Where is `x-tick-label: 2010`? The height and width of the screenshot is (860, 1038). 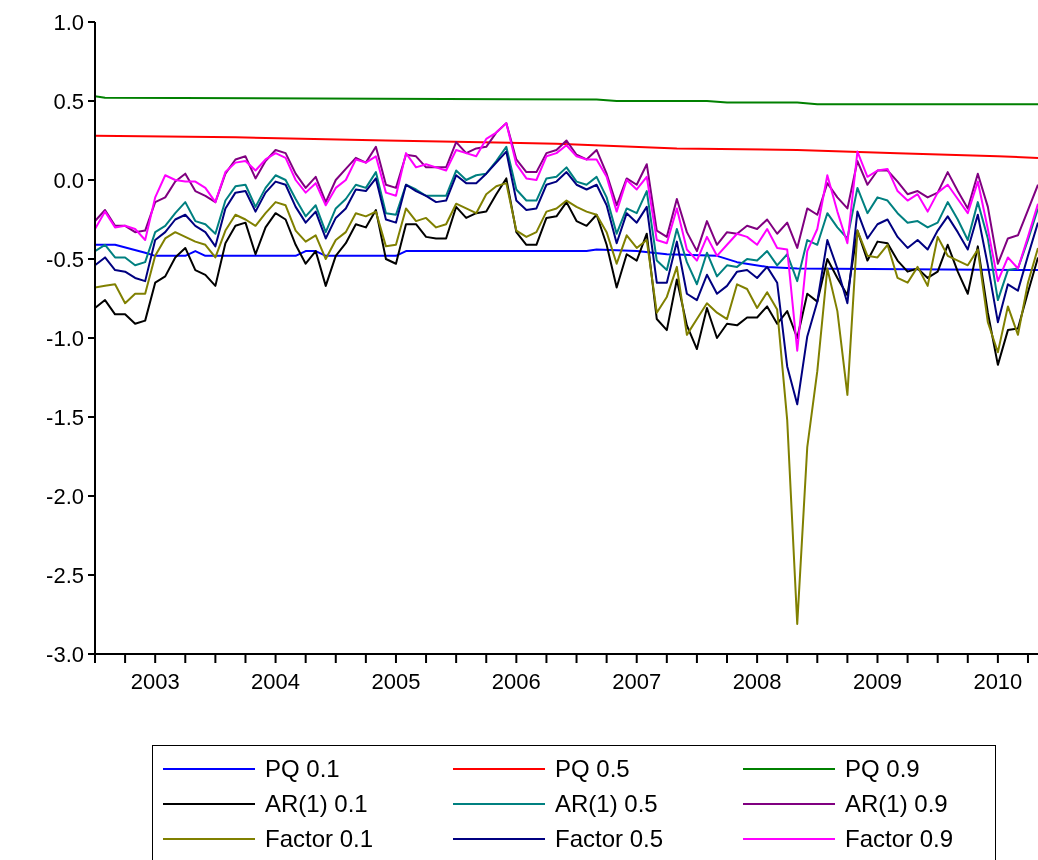
x-tick-label: 2010 is located at coordinates (998, 681).